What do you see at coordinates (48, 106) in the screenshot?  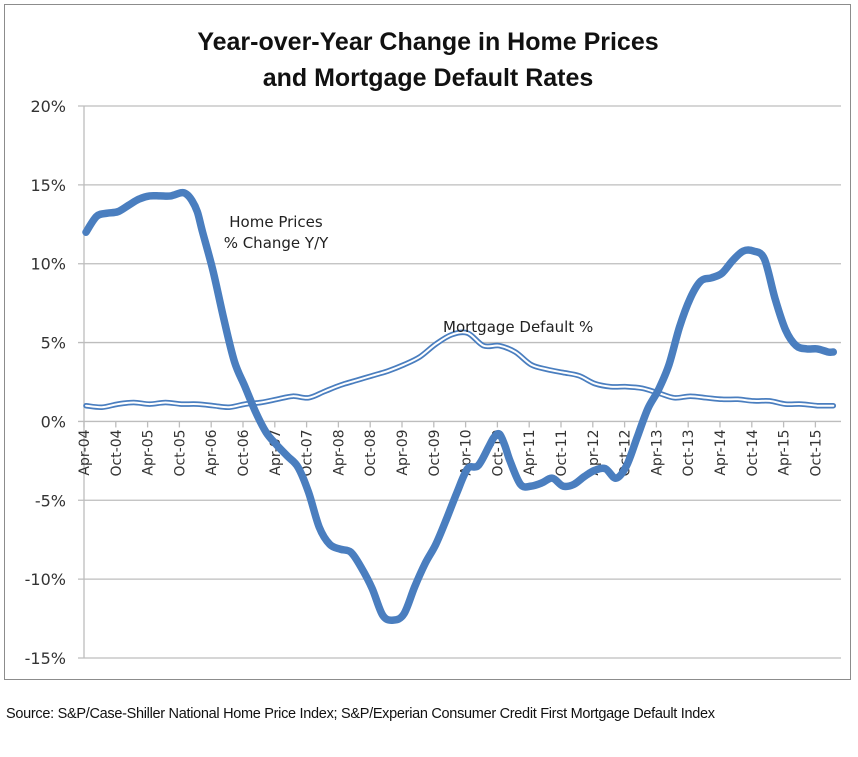 I see `y-tick-label: 20%` at bounding box center [48, 106].